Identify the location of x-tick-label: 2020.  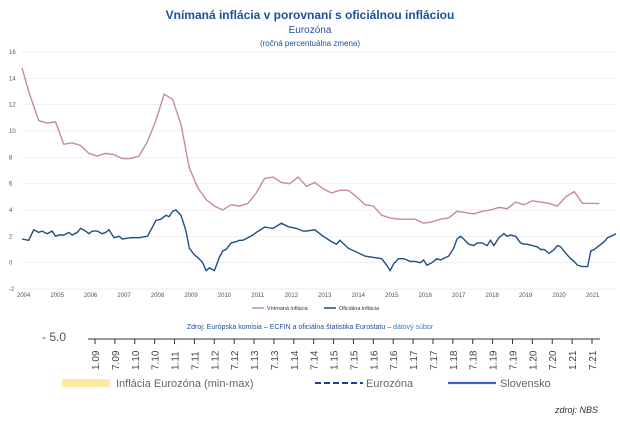
(559, 296).